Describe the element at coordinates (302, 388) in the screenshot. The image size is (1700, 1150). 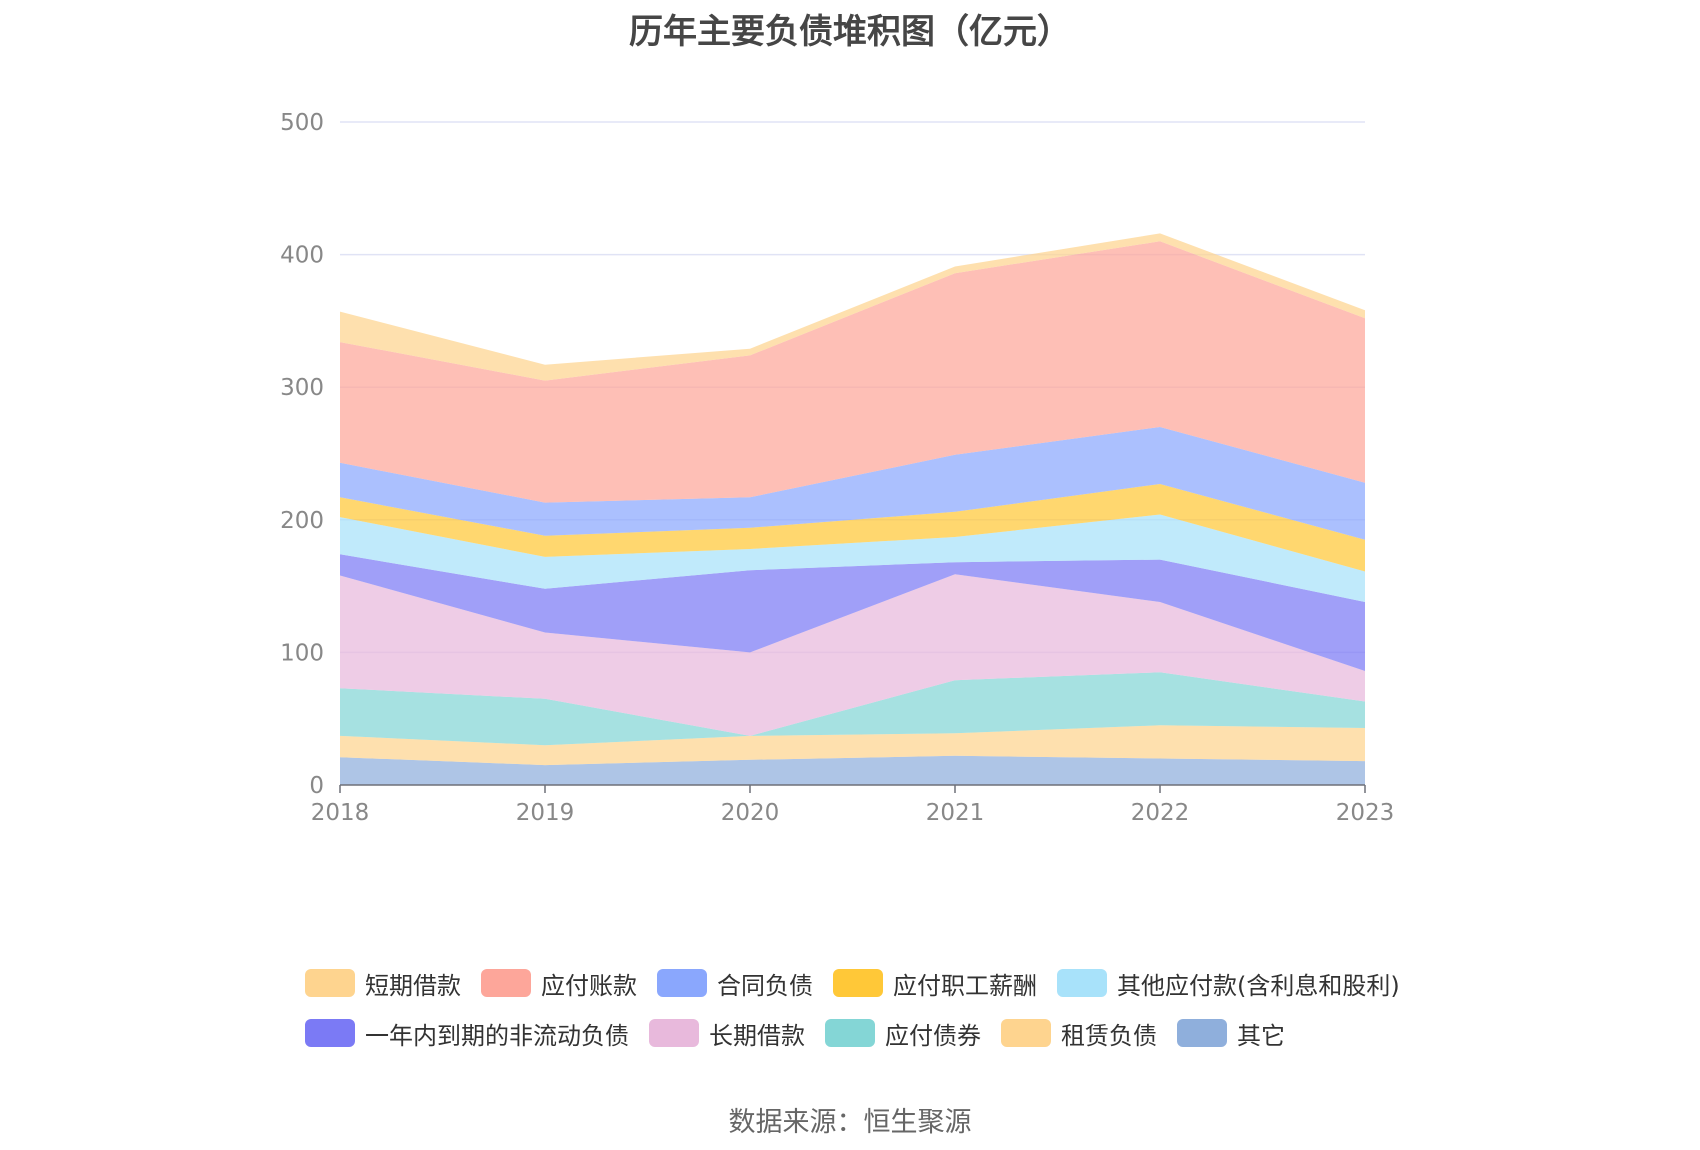
I see `y-tick-label: 300` at that location.